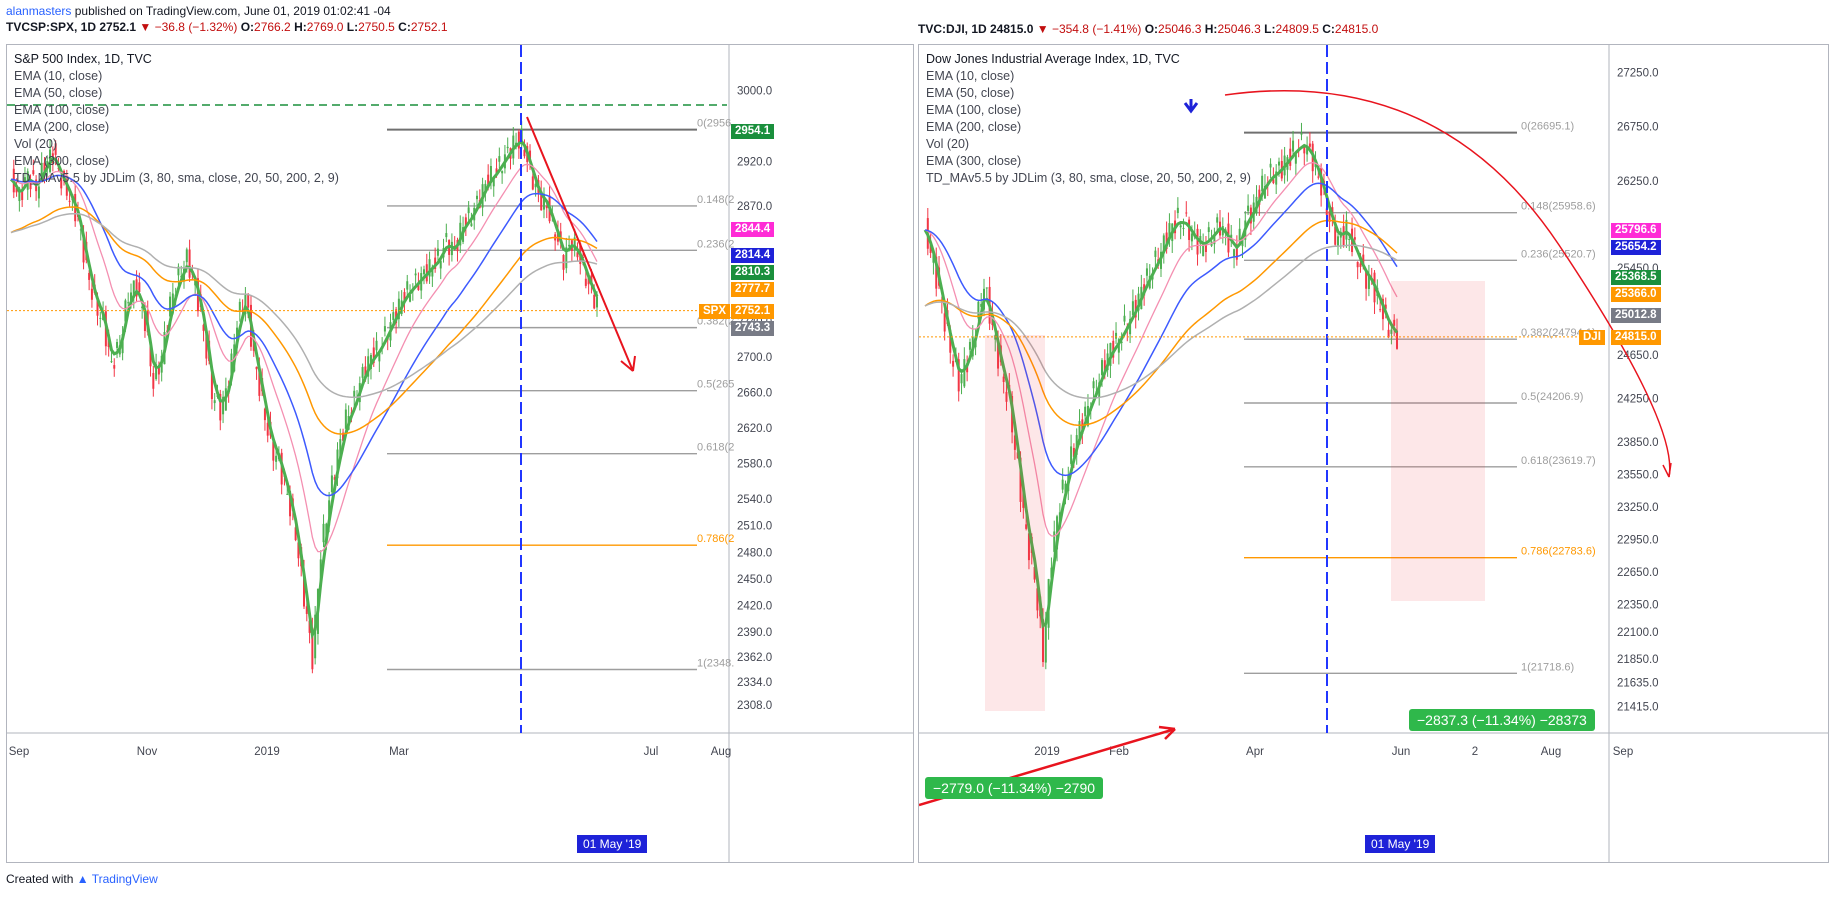 This screenshot has width=1833, height=898. Describe the element at coordinates (1475, 752) in the screenshot. I see `x-tick-label: 2` at that location.